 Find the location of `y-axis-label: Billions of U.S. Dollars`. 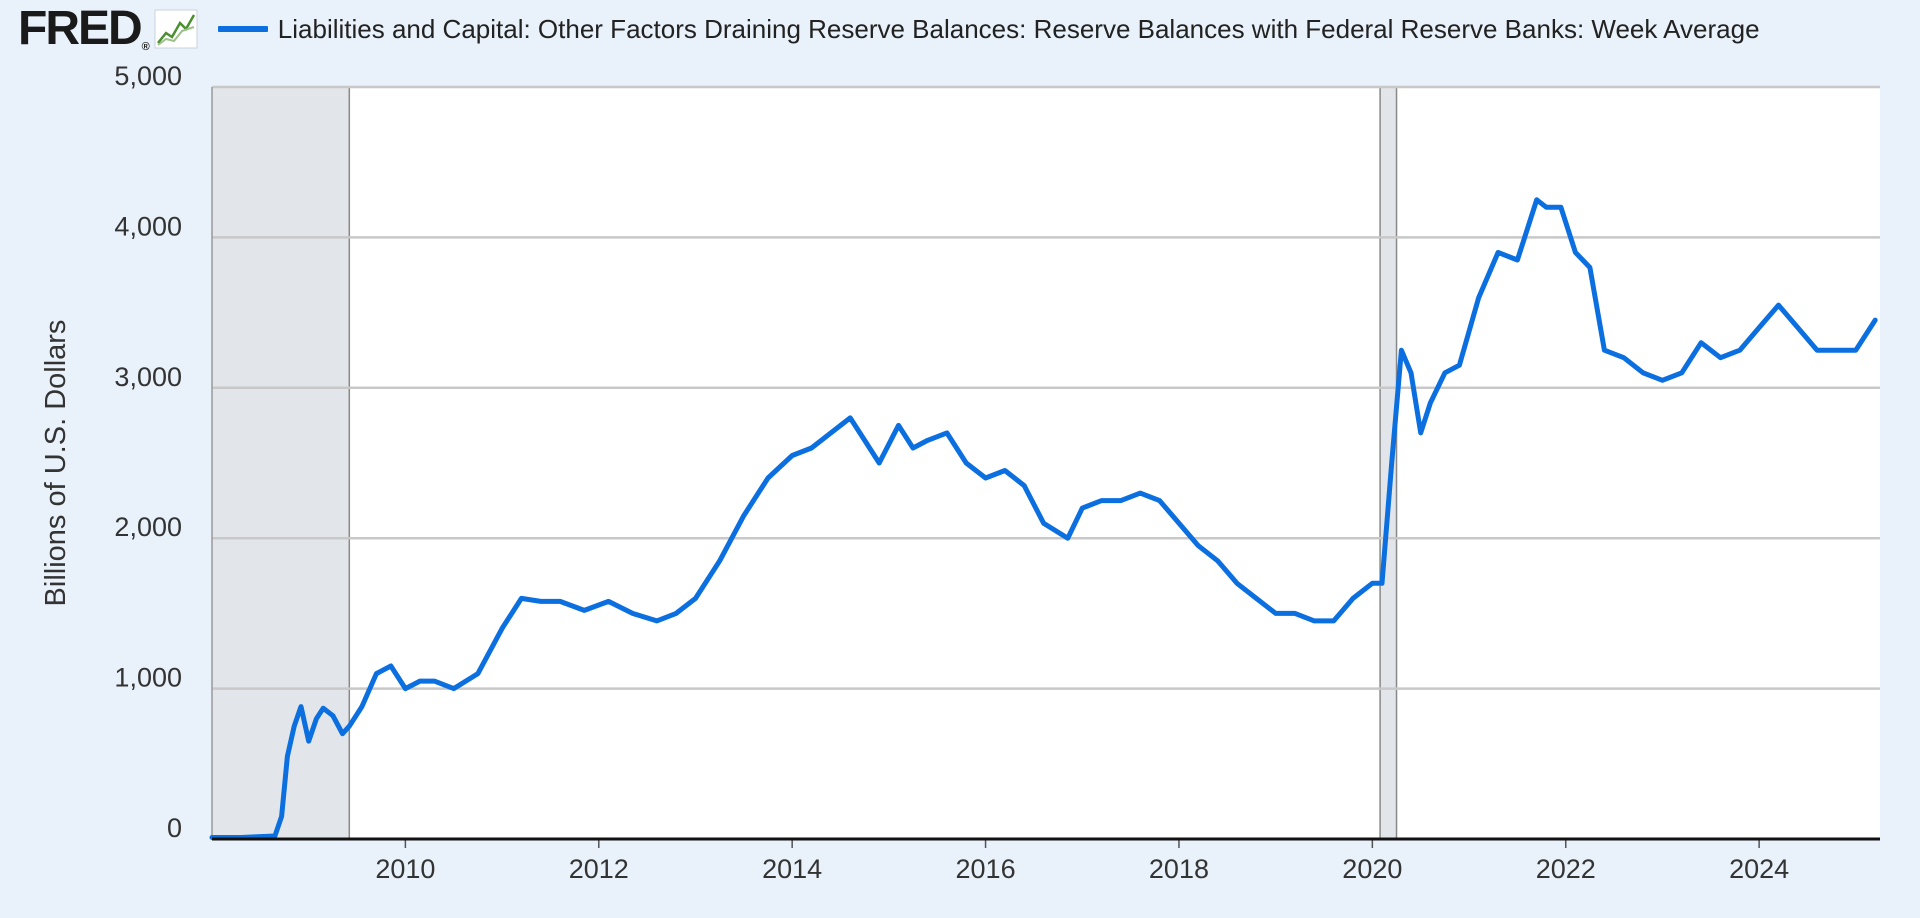

y-axis-label: Billions of U.S. Dollars is located at coordinates (56, 463).